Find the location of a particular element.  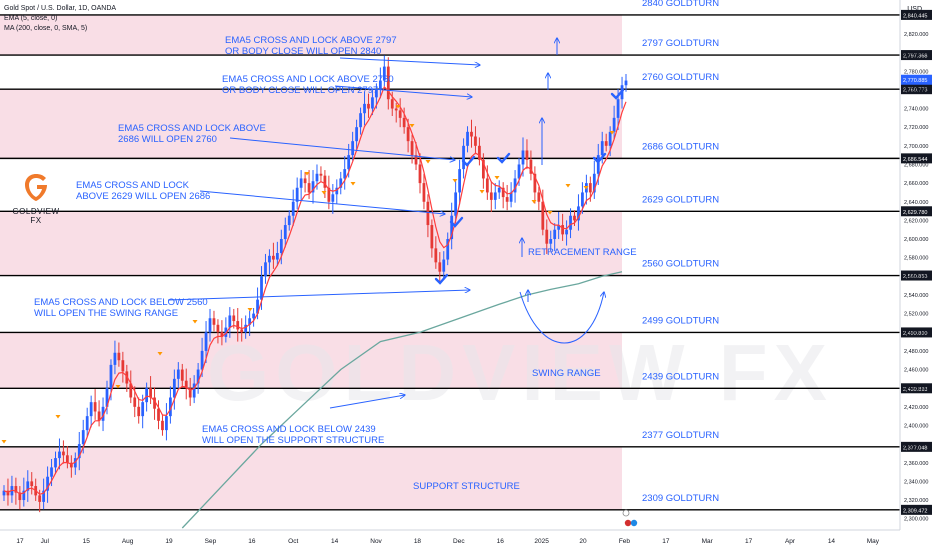

time-axis-label: Jul is located at coordinates (45, 541).